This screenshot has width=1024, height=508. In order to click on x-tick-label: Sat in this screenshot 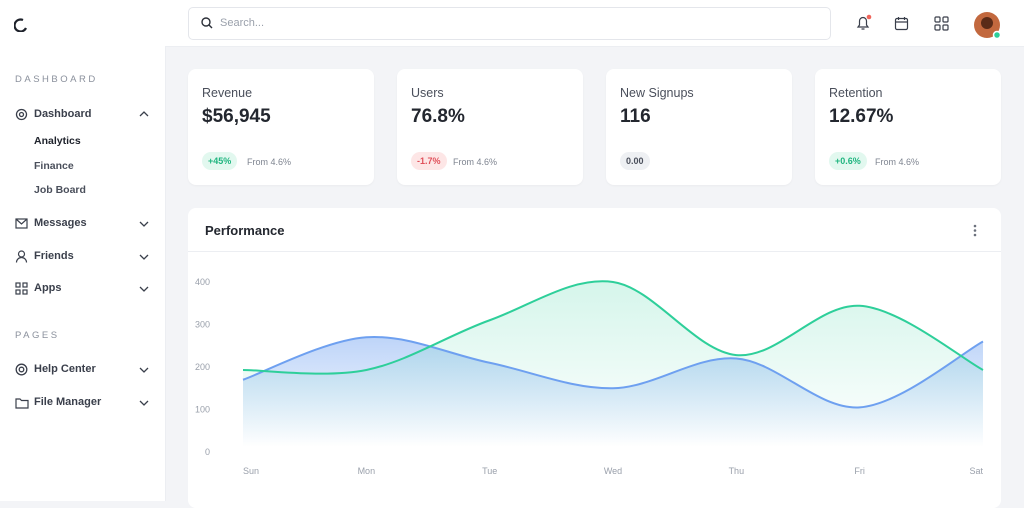, I will do `click(976, 471)`.